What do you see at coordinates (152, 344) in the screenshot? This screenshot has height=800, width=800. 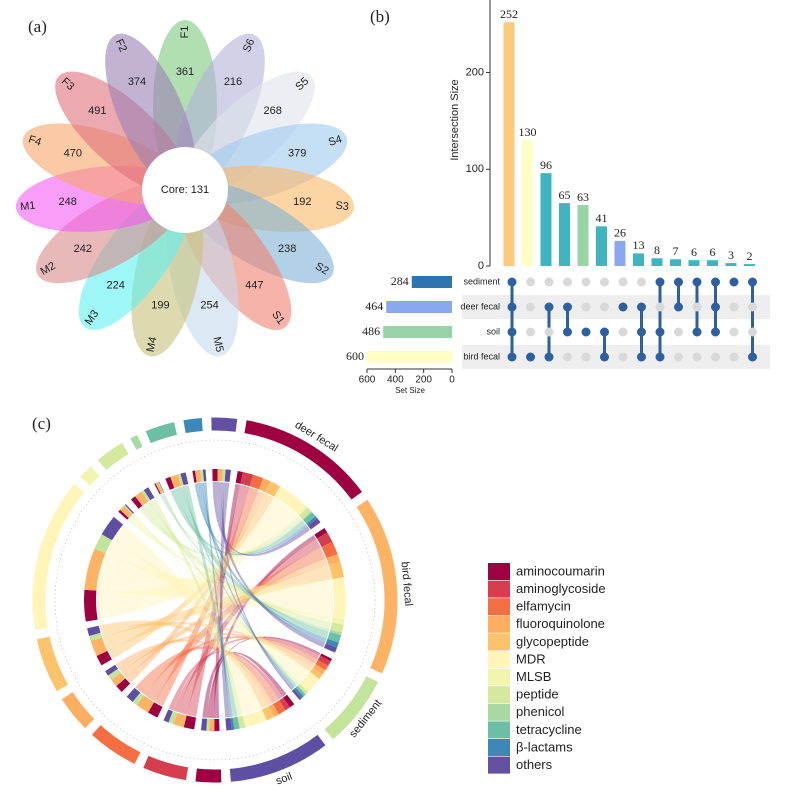 I see `petal-label: M4` at bounding box center [152, 344].